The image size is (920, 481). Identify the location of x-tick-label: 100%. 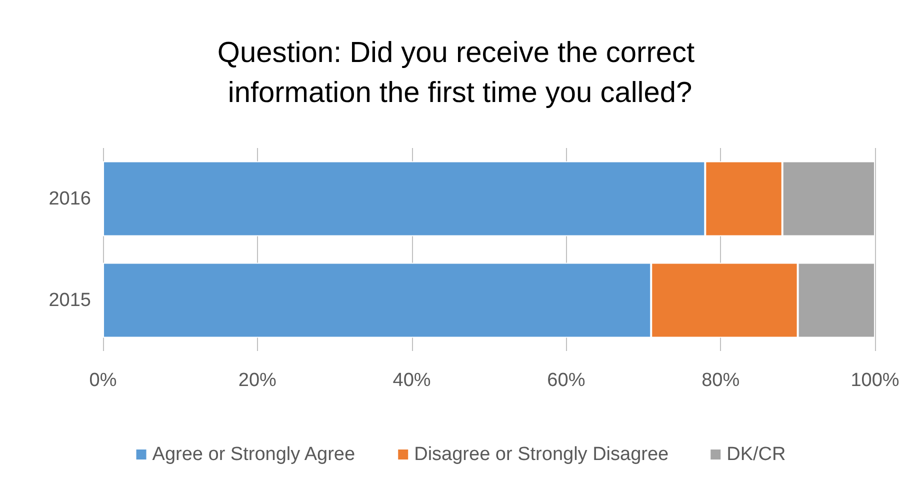
(875, 380).